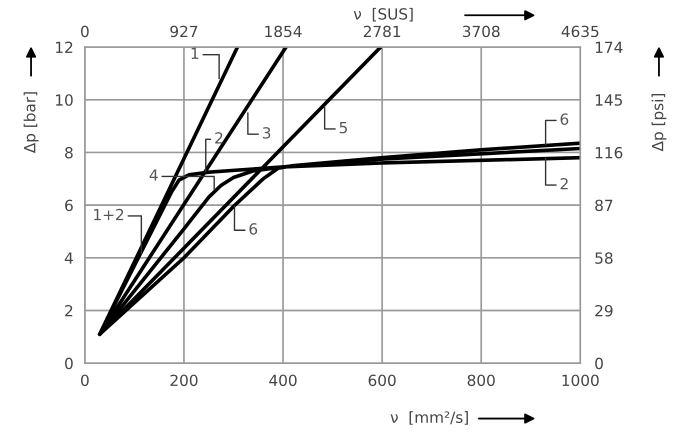 The height and width of the screenshot is (436, 690). Describe the element at coordinates (184, 32) in the screenshot. I see `x2-tick-label: 927` at that location.